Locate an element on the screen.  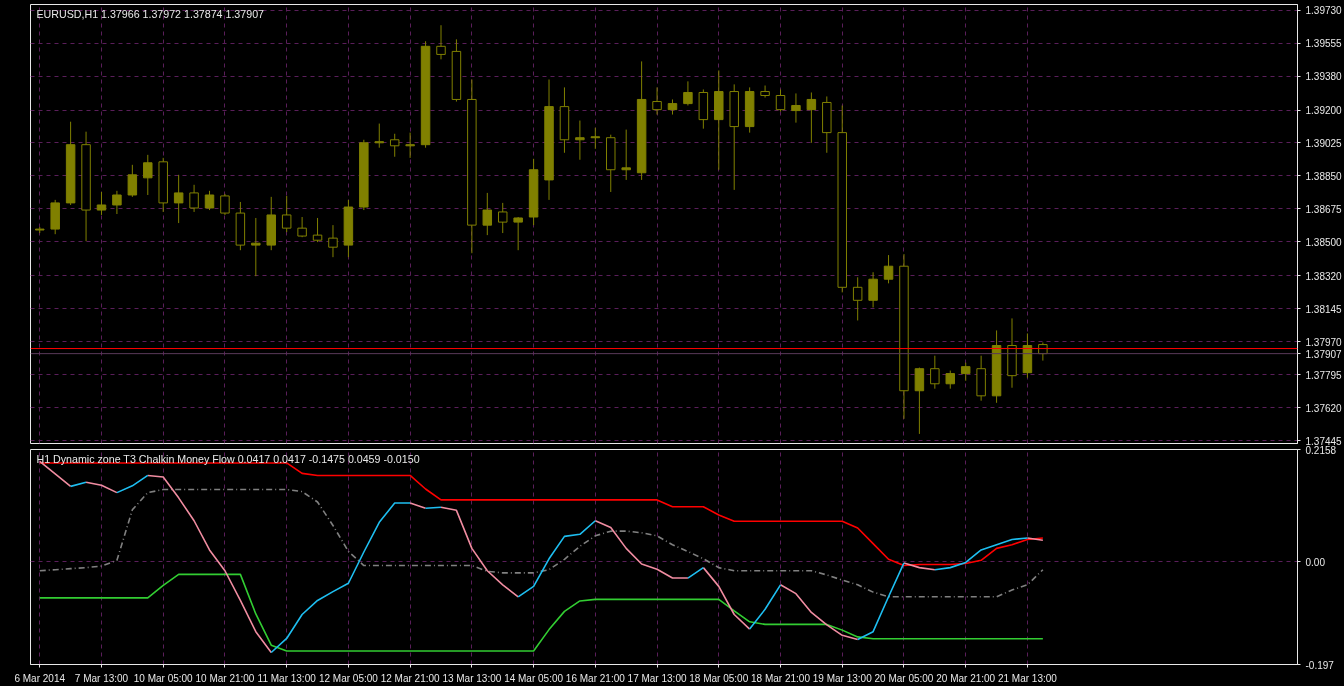
chart-title: EURUSD,H1 1.37966 1.37972 1.37874 1.37907 is located at coordinates (150, 13).